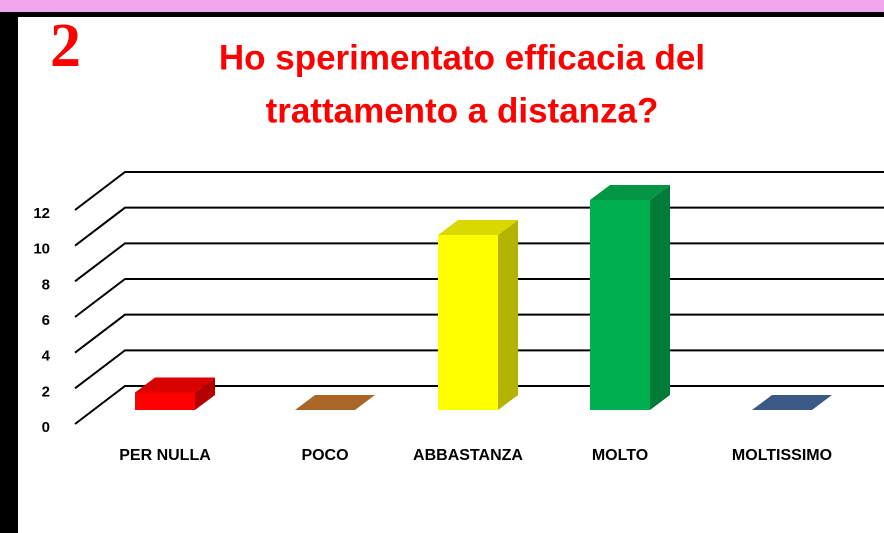 This screenshot has height=533, width=884. I want to click on y-tick-label: 10, so click(41, 249).